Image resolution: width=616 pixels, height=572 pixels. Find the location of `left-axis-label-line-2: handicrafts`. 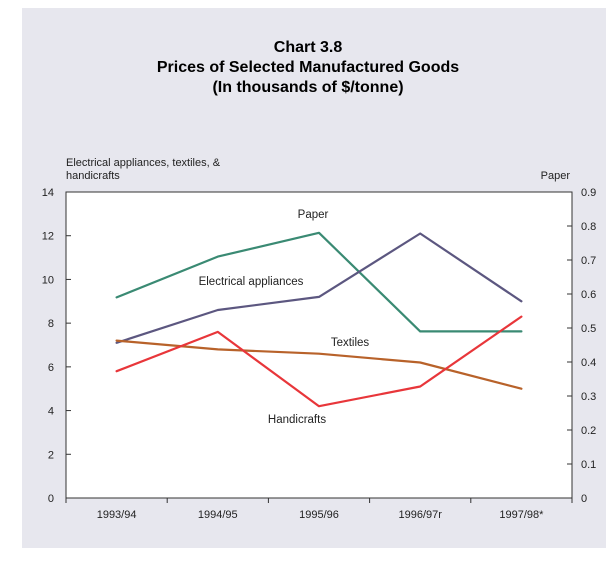

left-axis-label-line-2: handicrafts is located at coordinates (93, 176).